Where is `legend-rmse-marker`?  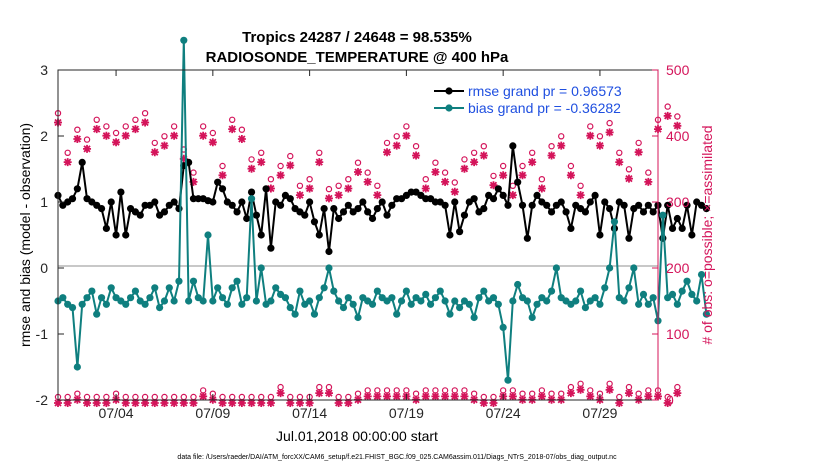
legend-rmse-marker is located at coordinates (449, 91).